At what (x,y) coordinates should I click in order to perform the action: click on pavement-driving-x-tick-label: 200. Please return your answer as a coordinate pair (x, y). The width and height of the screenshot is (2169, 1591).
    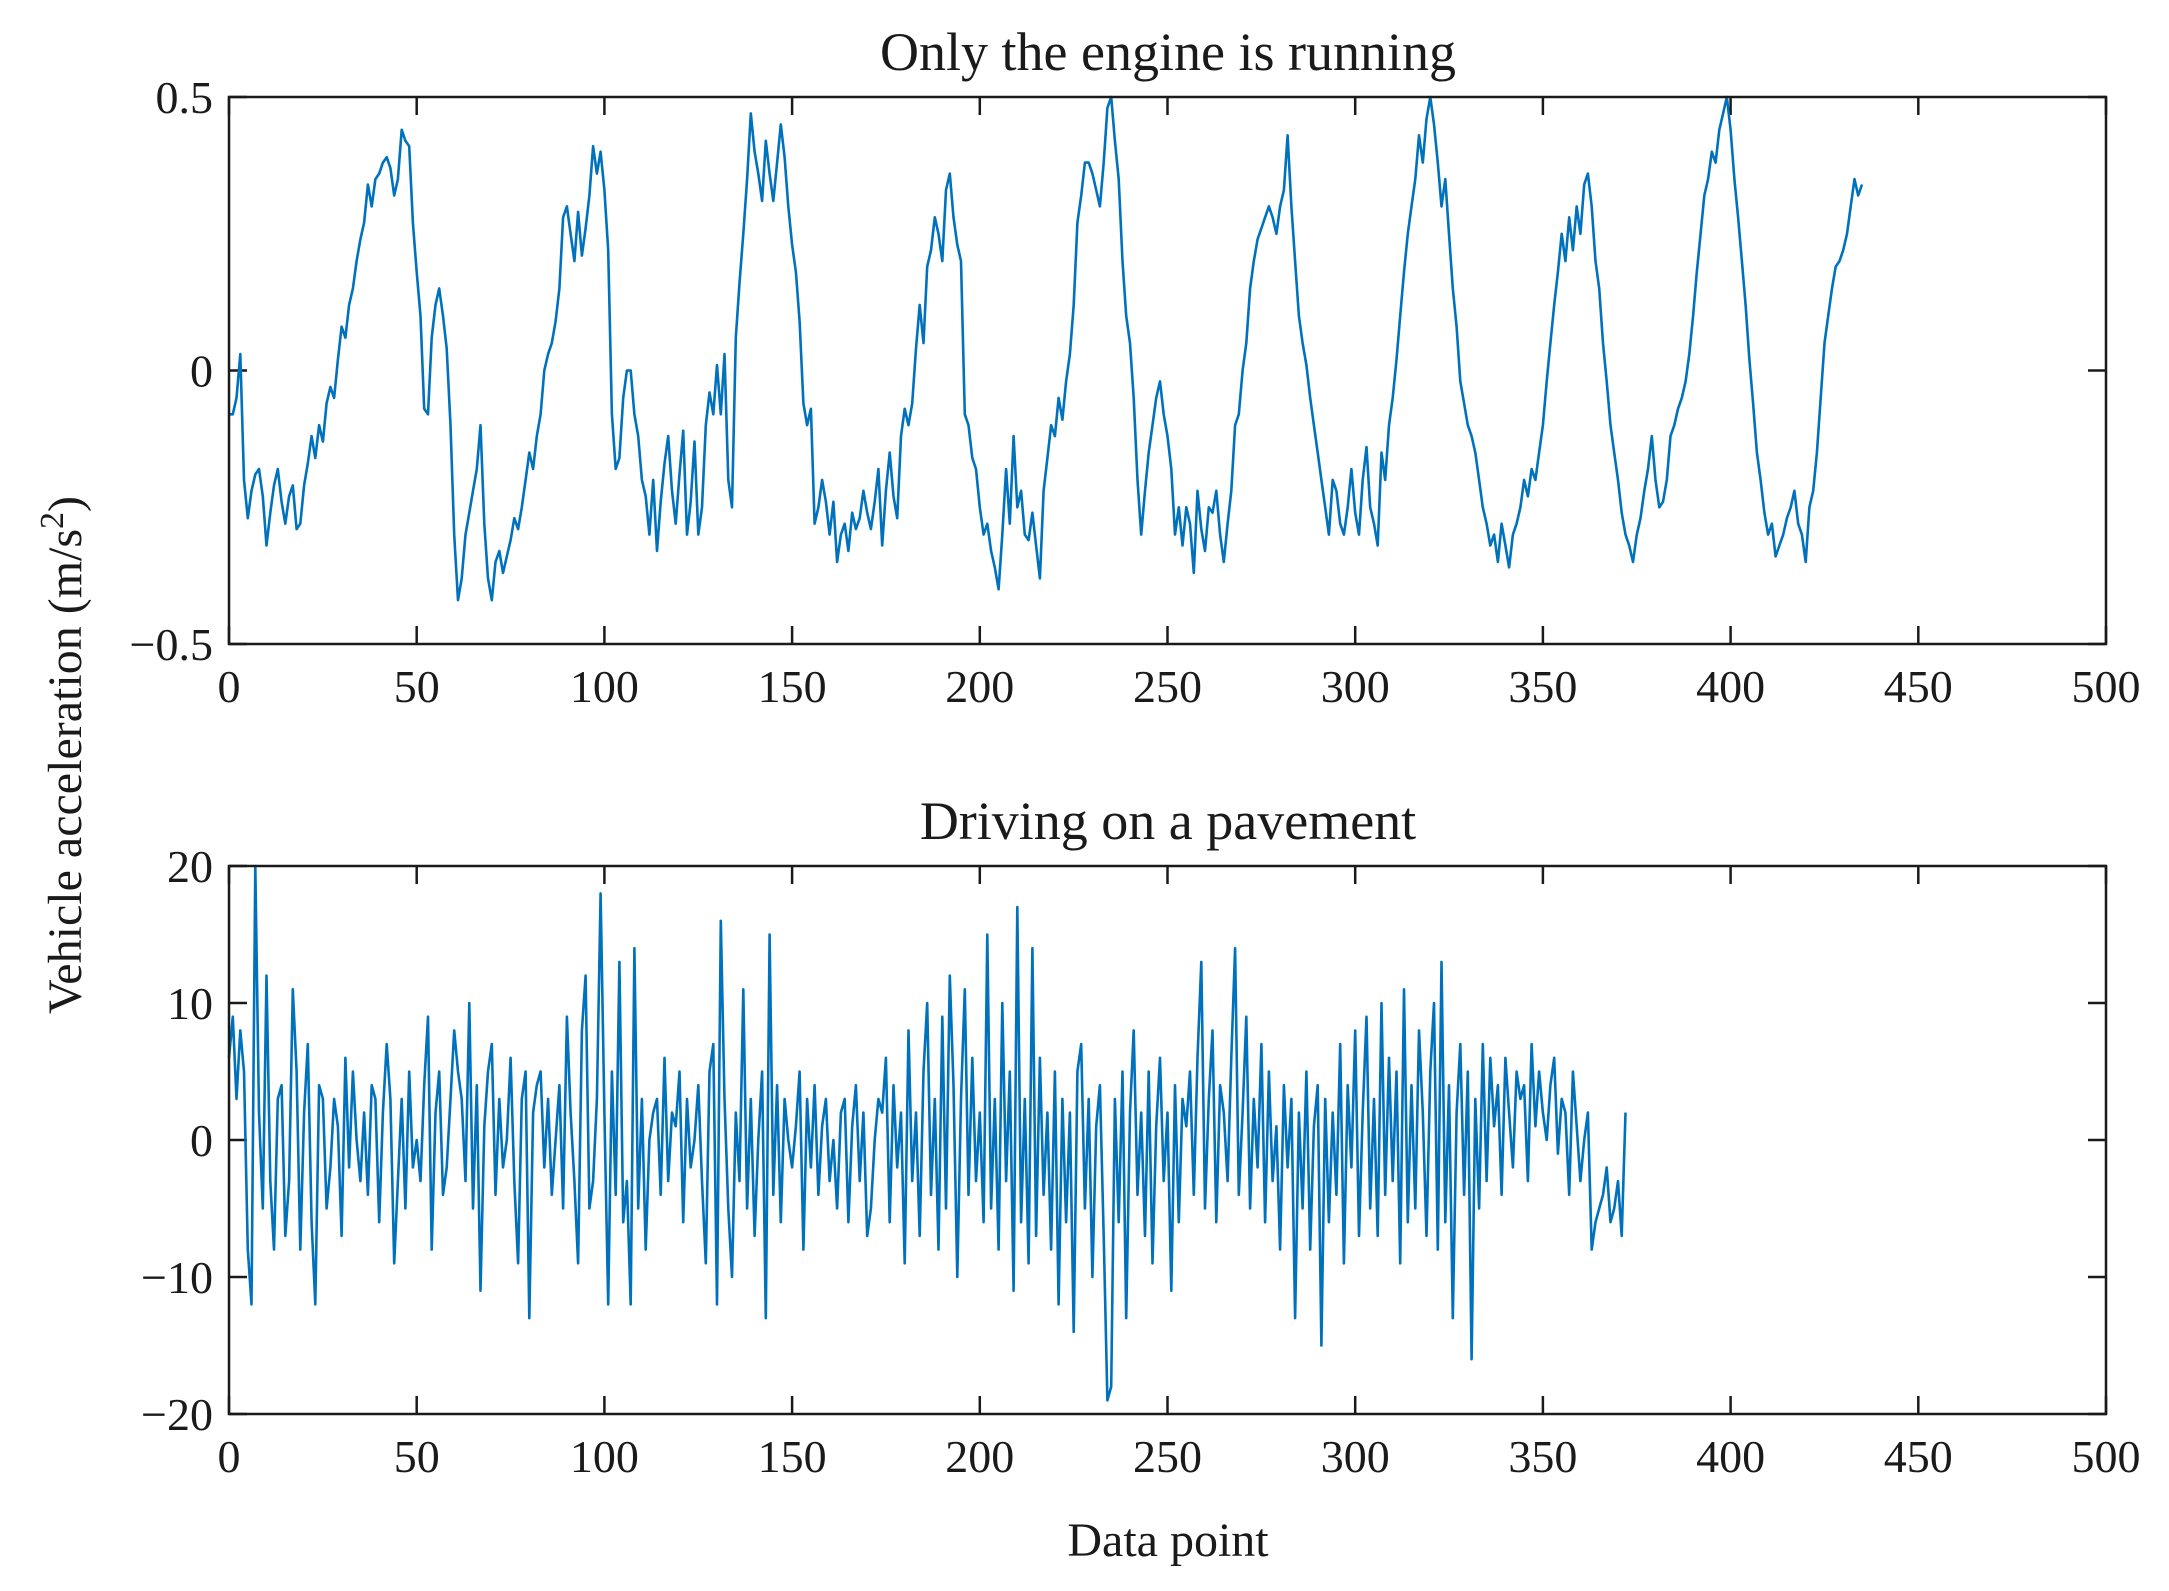
    Looking at the image, I should click on (979, 1456).